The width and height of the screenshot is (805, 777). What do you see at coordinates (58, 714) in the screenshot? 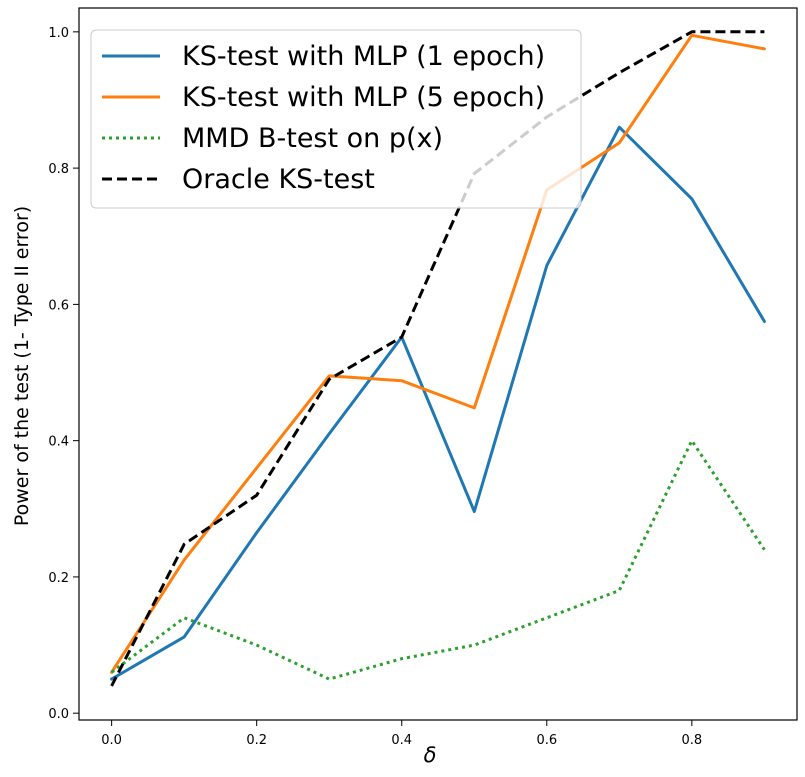
I see `y-tick-label: 0.0` at bounding box center [58, 714].